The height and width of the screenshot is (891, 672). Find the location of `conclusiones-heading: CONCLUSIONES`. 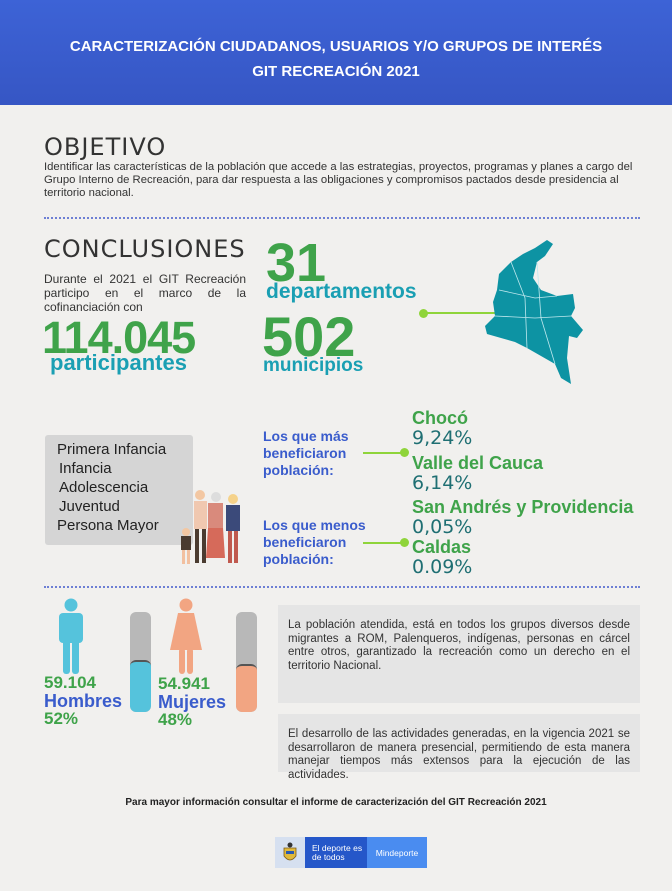

conclusiones-heading: CONCLUSIONES is located at coordinates (145, 249).